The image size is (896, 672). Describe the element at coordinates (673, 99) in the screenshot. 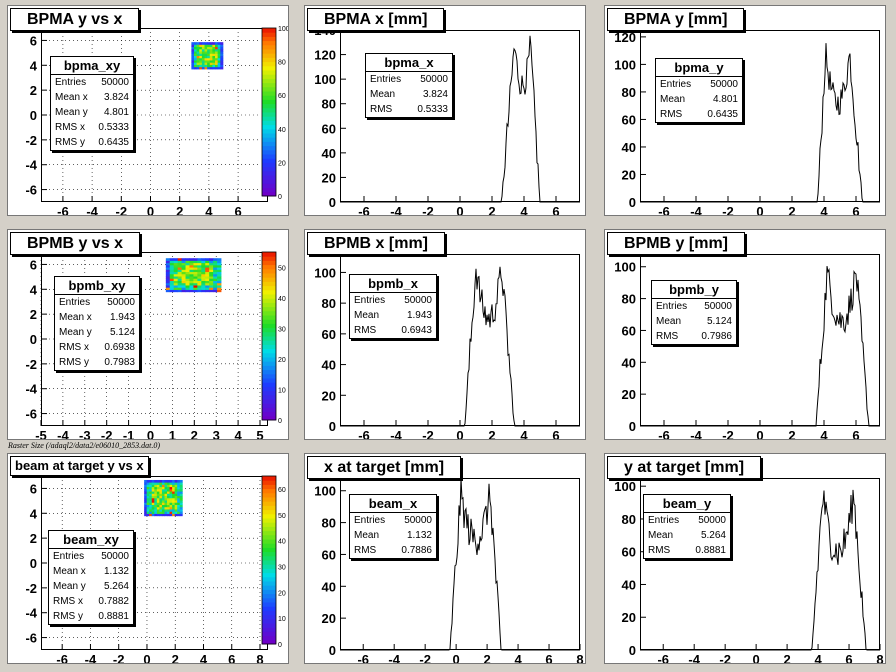

I see `stats-label: Mean` at that location.